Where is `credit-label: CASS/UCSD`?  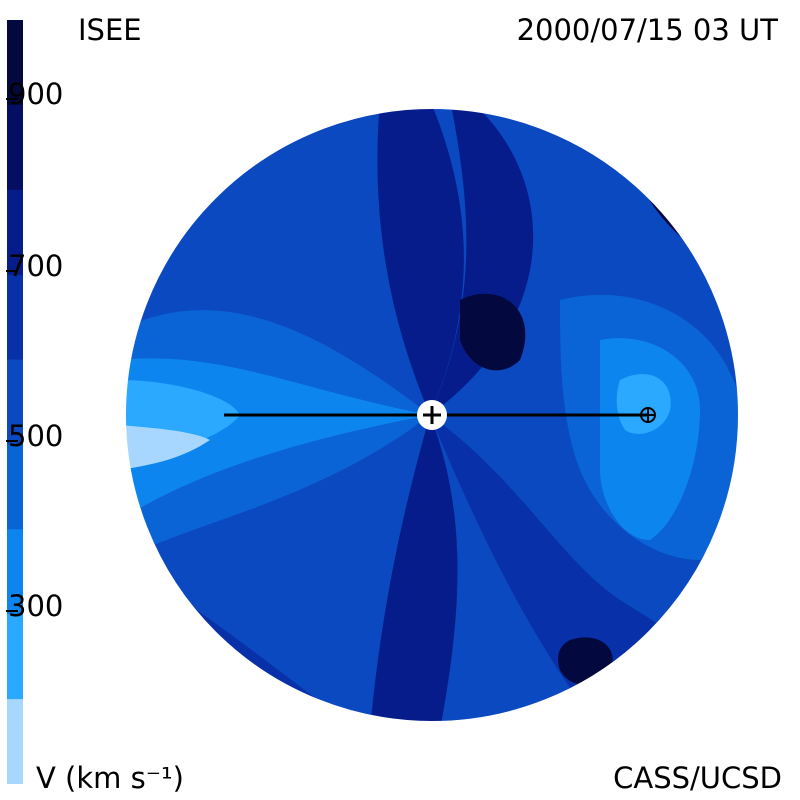 credit-label: CASS/UCSD is located at coordinates (697, 778).